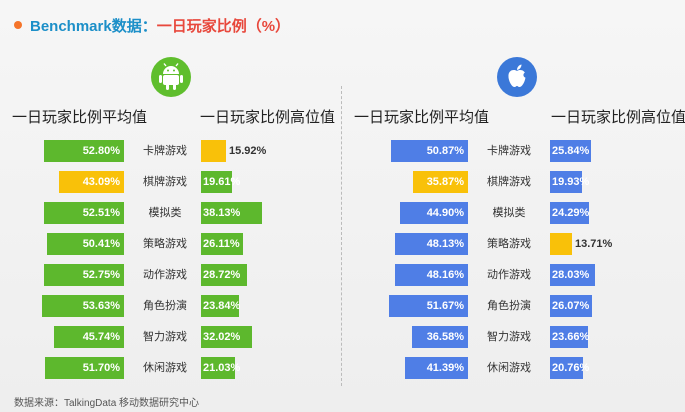 The image size is (685, 412). Describe the element at coordinates (618, 117) in the screenshot. I see `ios-high-header: 一日玩家比例高位值` at that location.